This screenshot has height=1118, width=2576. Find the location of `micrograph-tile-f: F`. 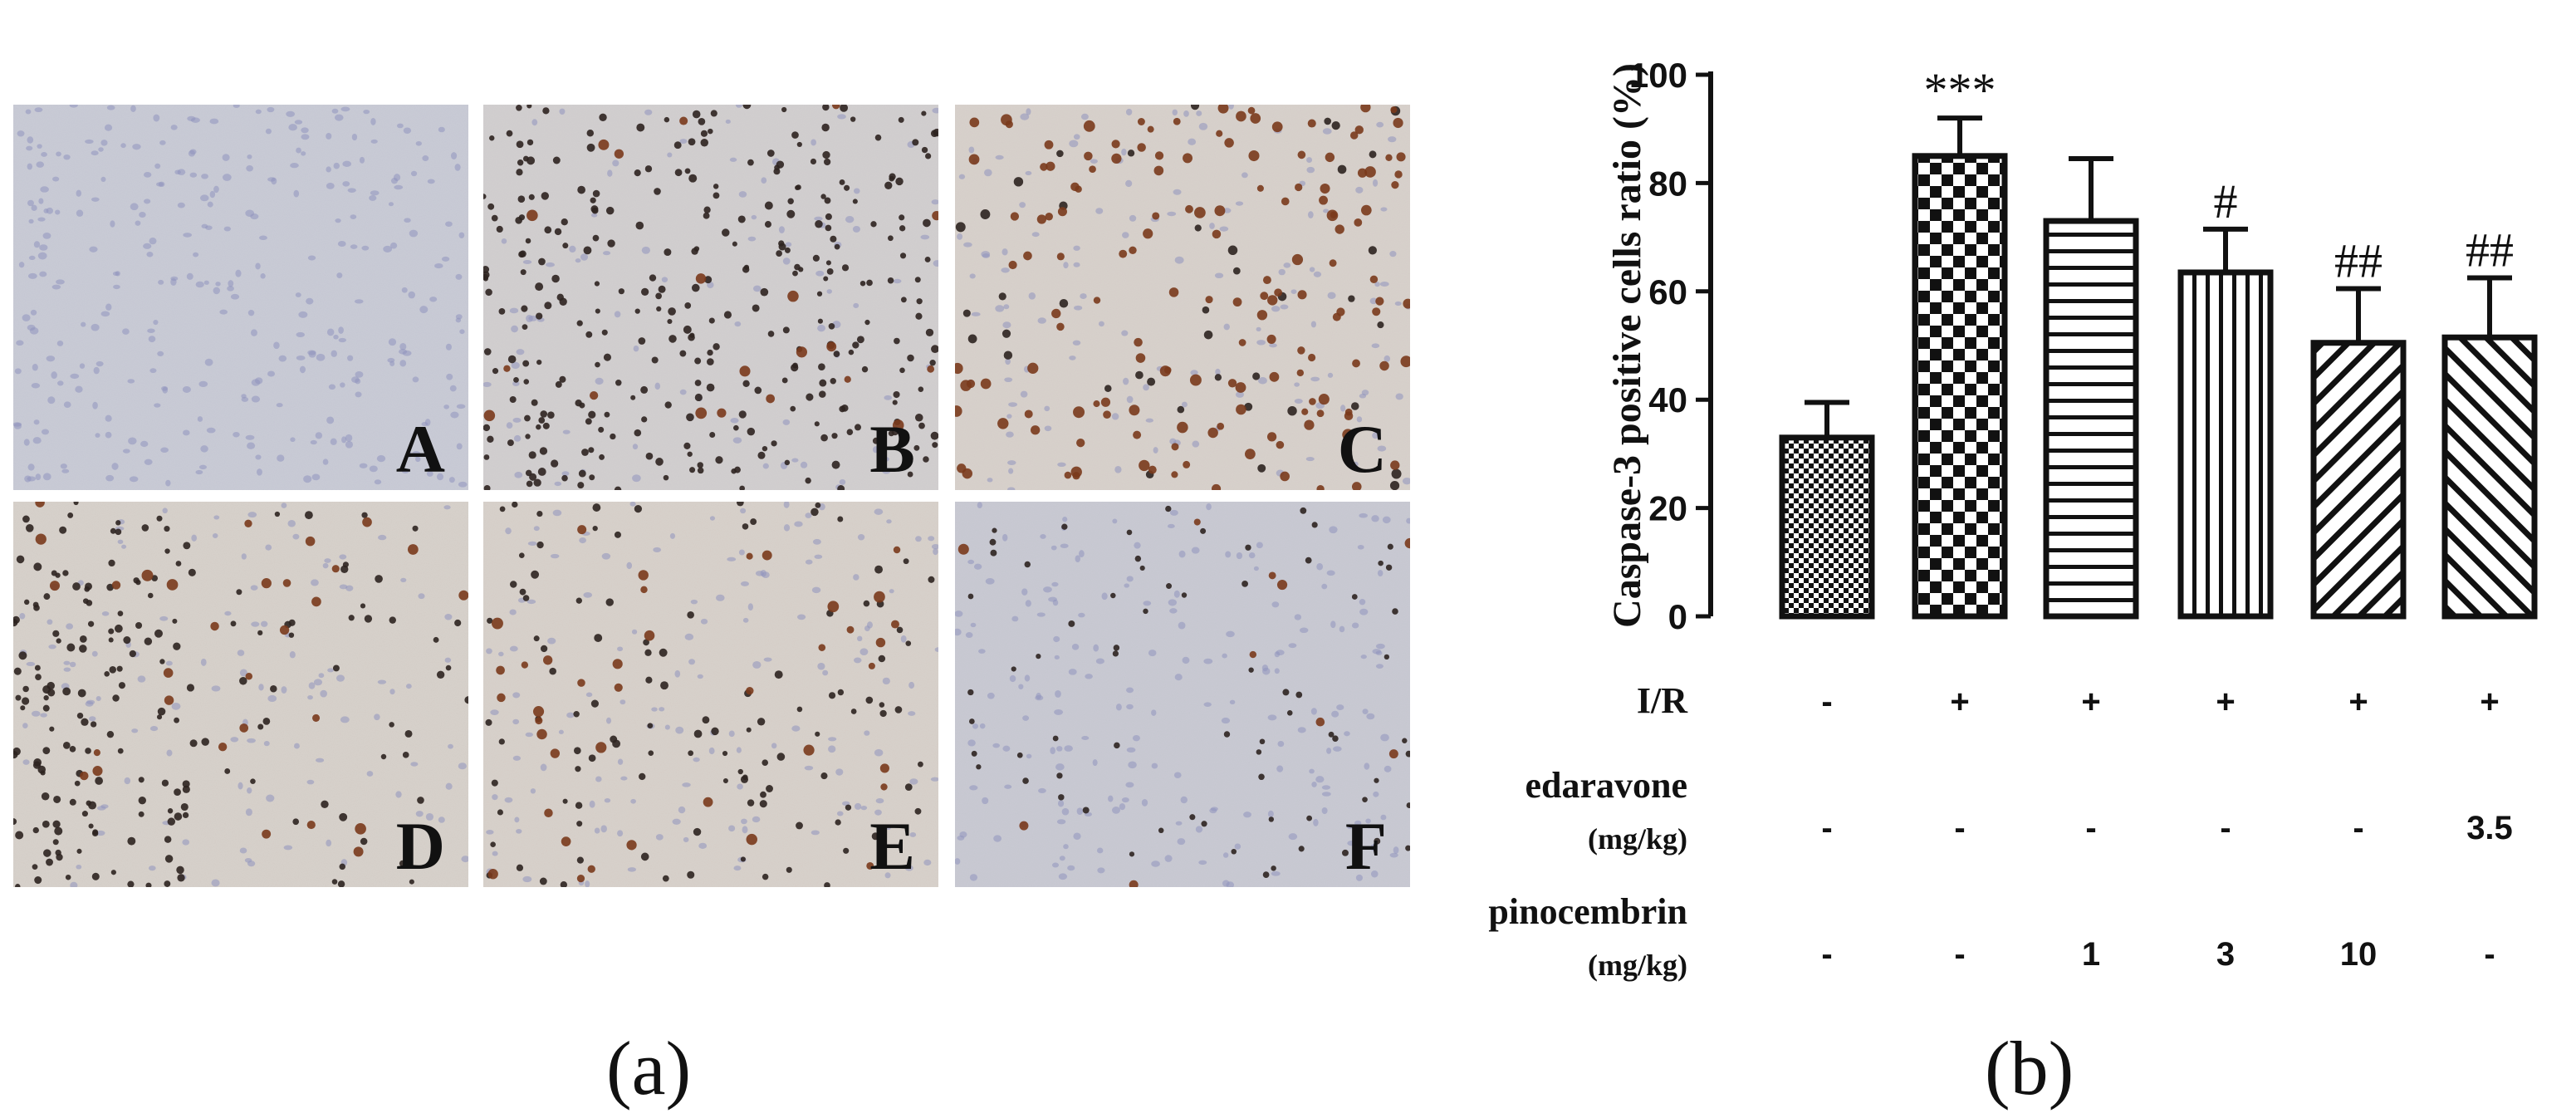

micrograph-tile-f: F is located at coordinates (1183, 694).